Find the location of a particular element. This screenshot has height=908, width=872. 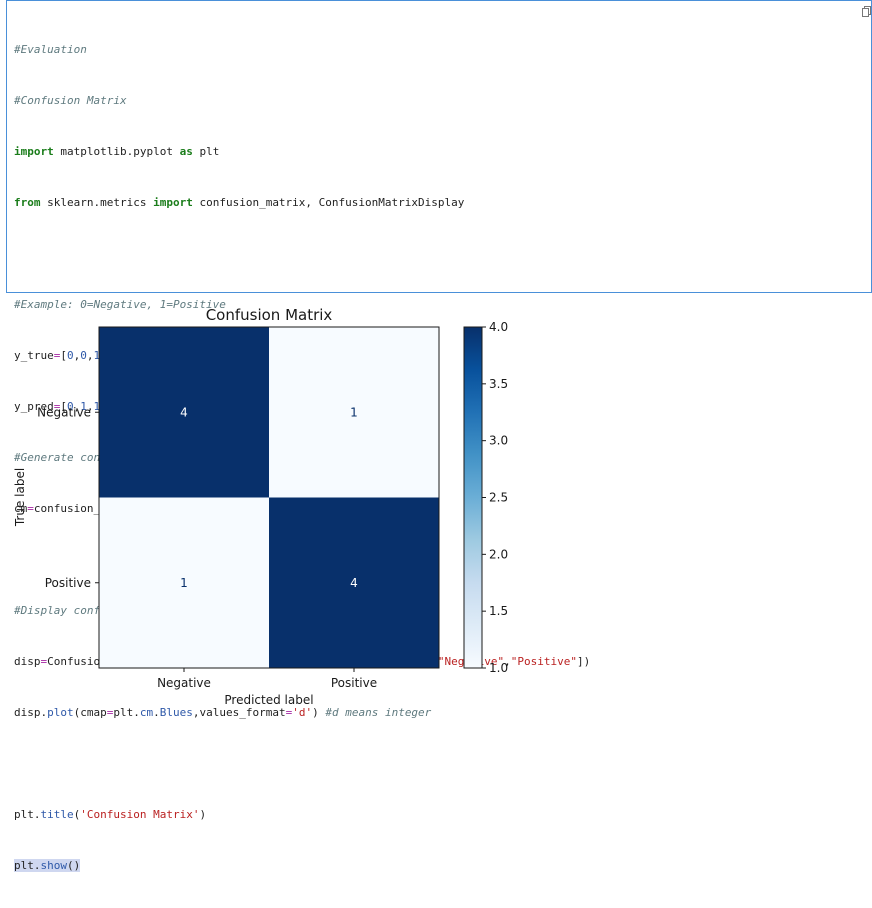

code-line: #Confusion Matrix is located at coordinates (70, 100).